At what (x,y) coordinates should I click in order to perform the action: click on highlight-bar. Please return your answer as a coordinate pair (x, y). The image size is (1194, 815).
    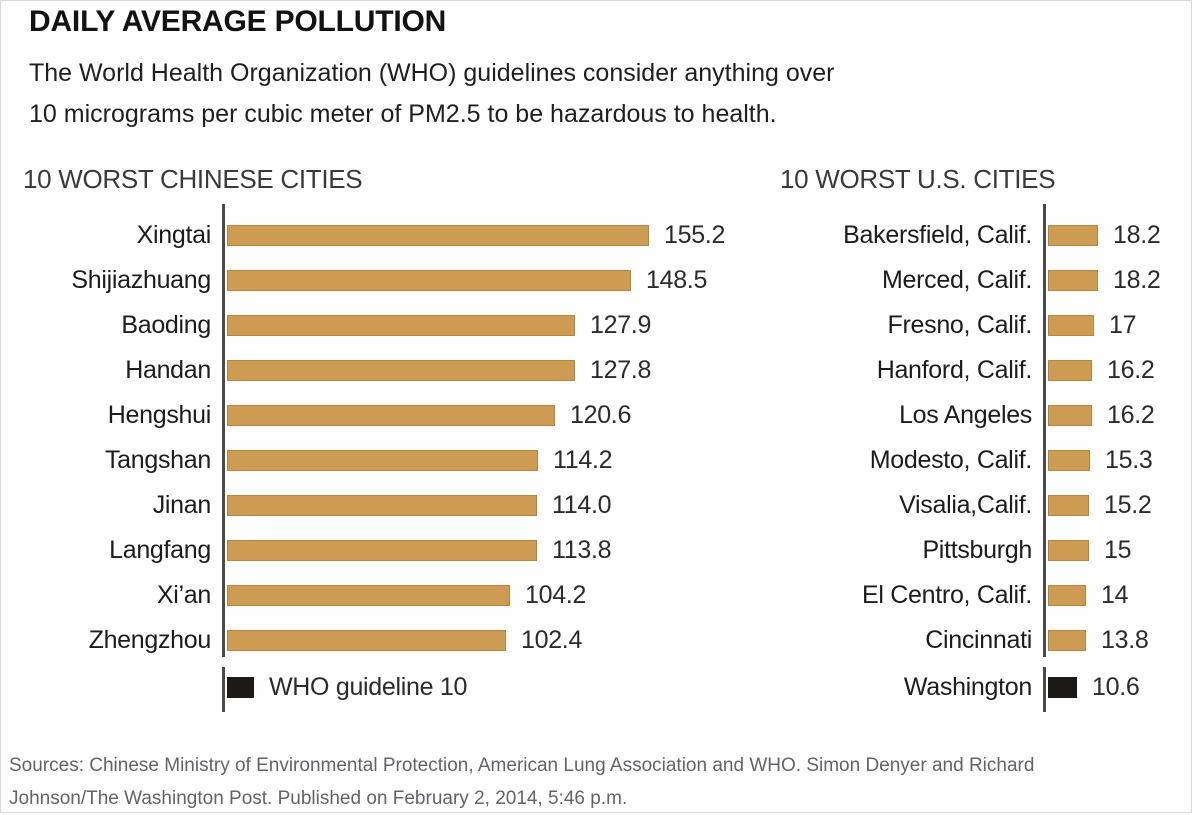
    Looking at the image, I should click on (240, 687).